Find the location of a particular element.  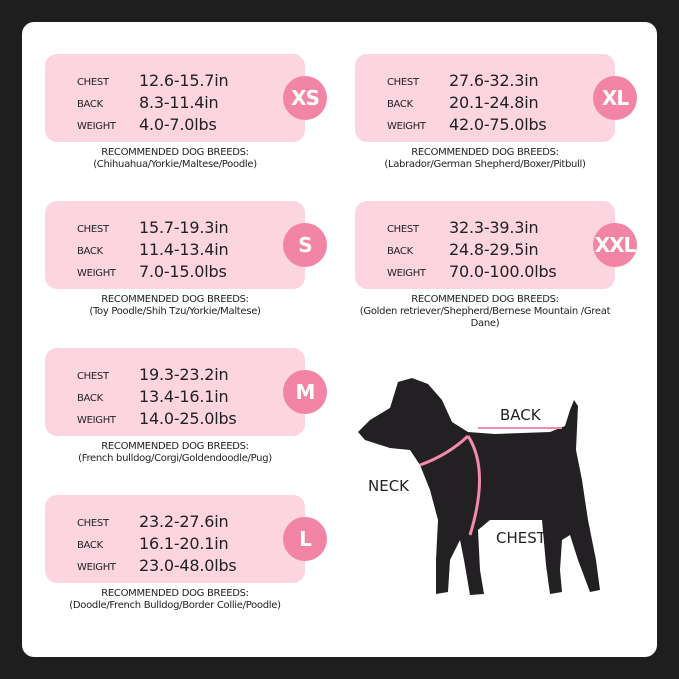

back-row: BACK 16.1-20.1in is located at coordinates (177, 542).